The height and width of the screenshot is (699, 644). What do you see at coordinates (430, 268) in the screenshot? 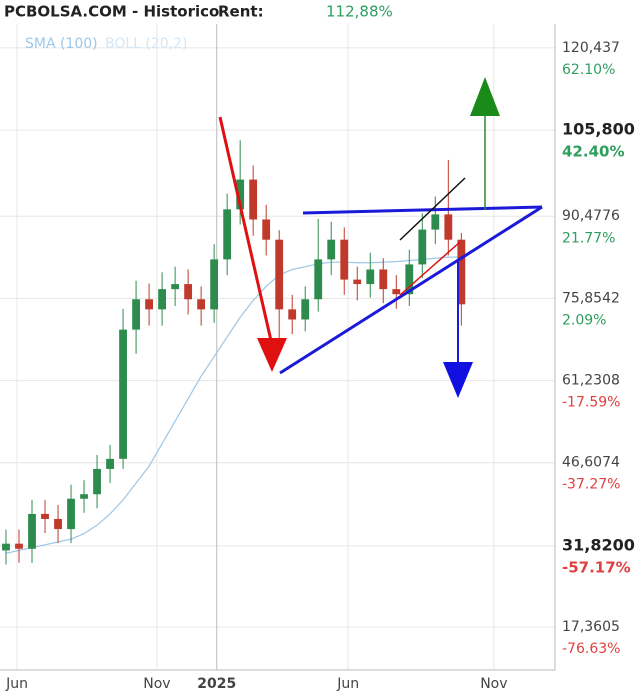
I see `red-line` at bounding box center [430, 268].